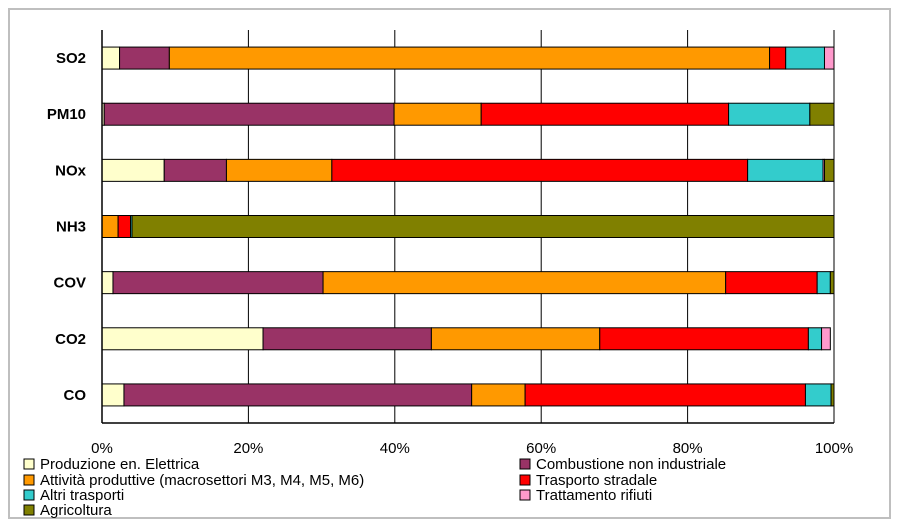 This screenshot has width=901, height=526. What do you see at coordinates (298, 395) in the screenshot?
I see `bar-segment-co-combustione-non-industriale` at bounding box center [298, 395].